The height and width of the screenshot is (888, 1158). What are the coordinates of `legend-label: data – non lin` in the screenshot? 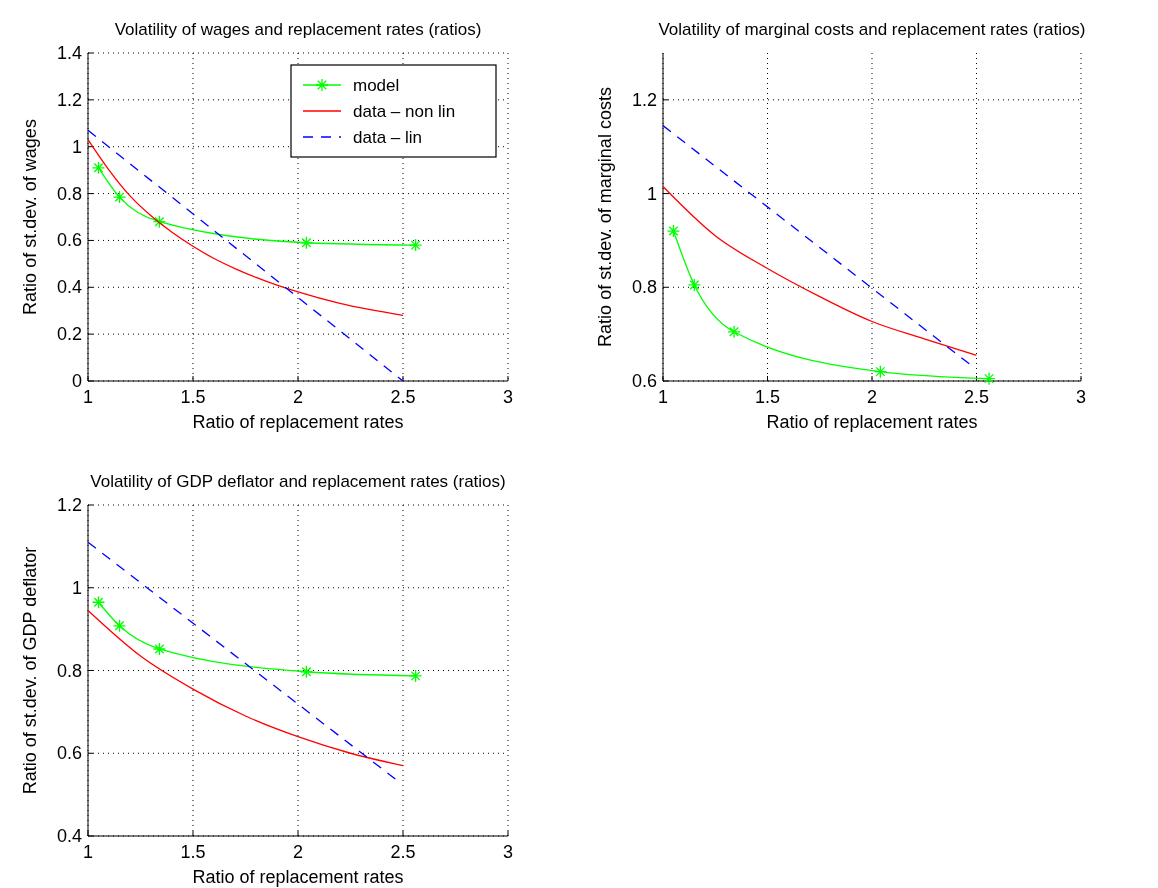 It's located at (404, 111).